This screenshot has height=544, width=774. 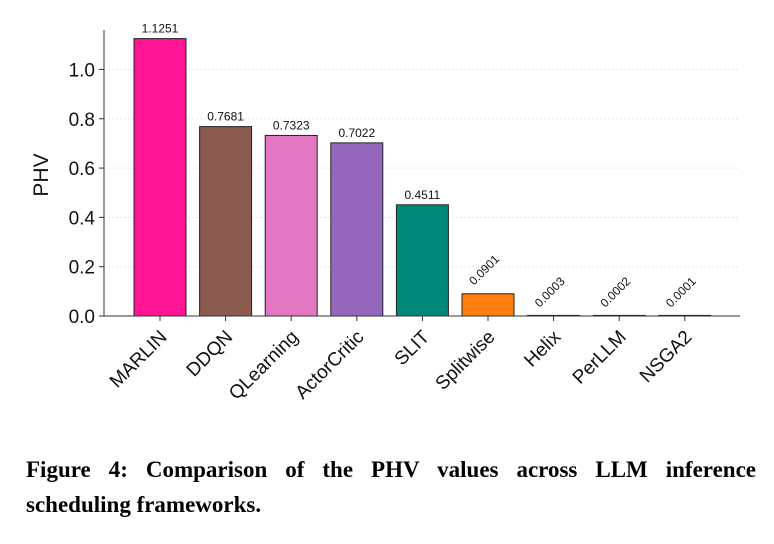 What do you see at coordinates (82, 268) in the screenshot?
I see `y-tick-label: 0.2` at bounding box center [82, 268].